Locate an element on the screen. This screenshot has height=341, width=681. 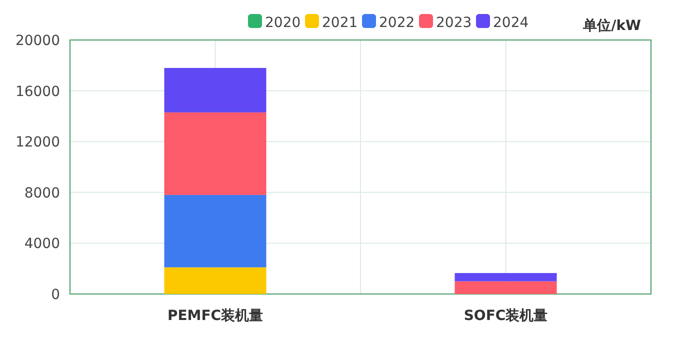
x-tick-label: SOFC装机量 is located at coordinates (506, 316).